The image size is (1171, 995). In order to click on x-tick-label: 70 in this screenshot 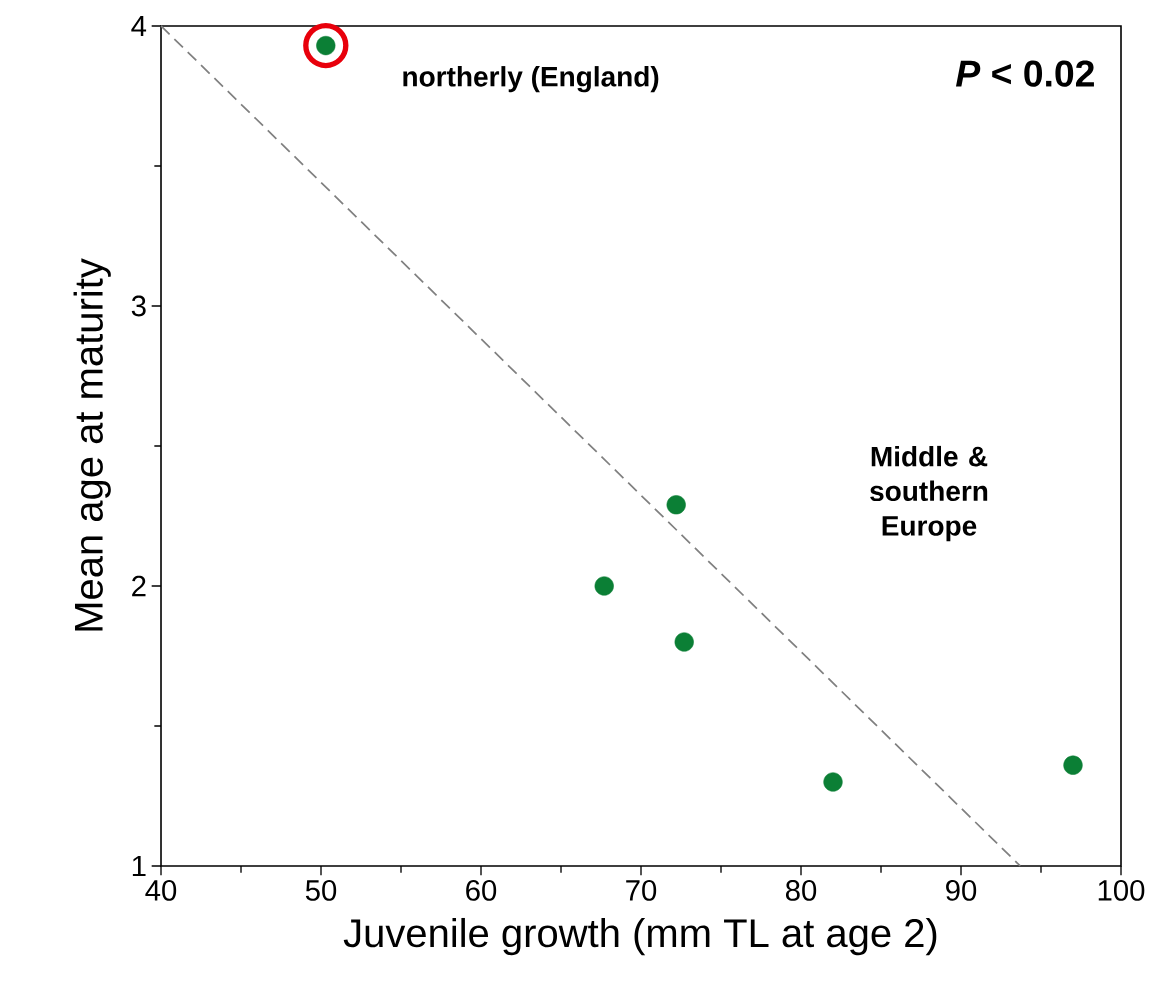, I will do `click(641, 890)`.